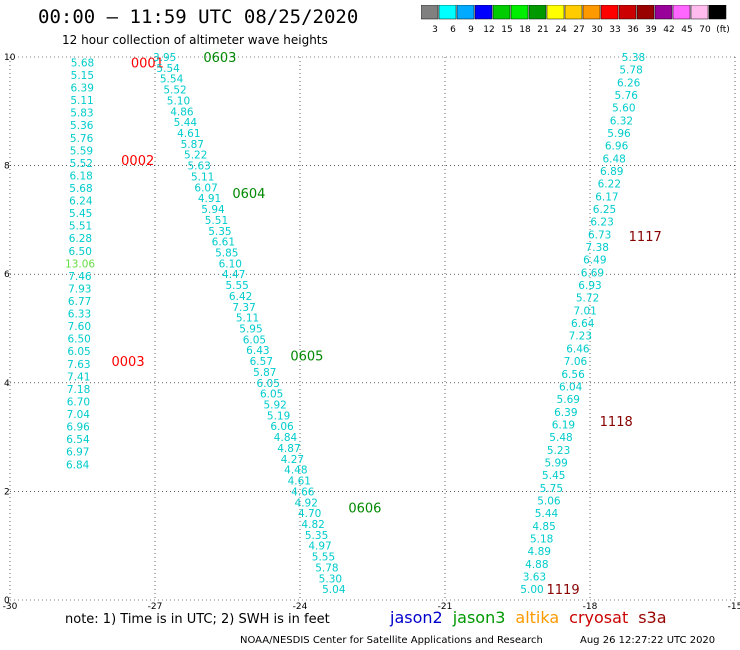 The image size is (740, 650). I want to click on wave-height-point: 6.77, so click(79, 302).